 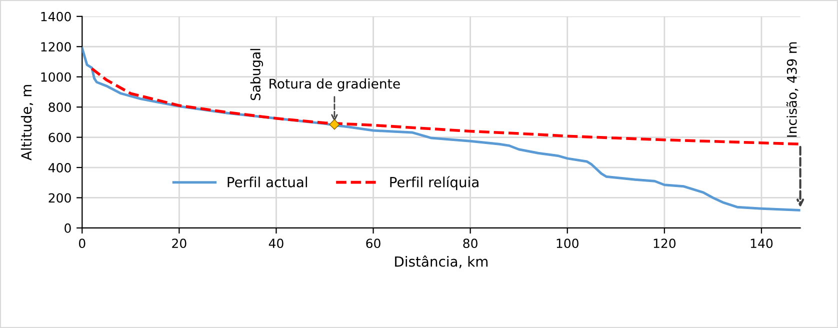 I want to click on y-tick-label: 600, so click(x=59, y=137).